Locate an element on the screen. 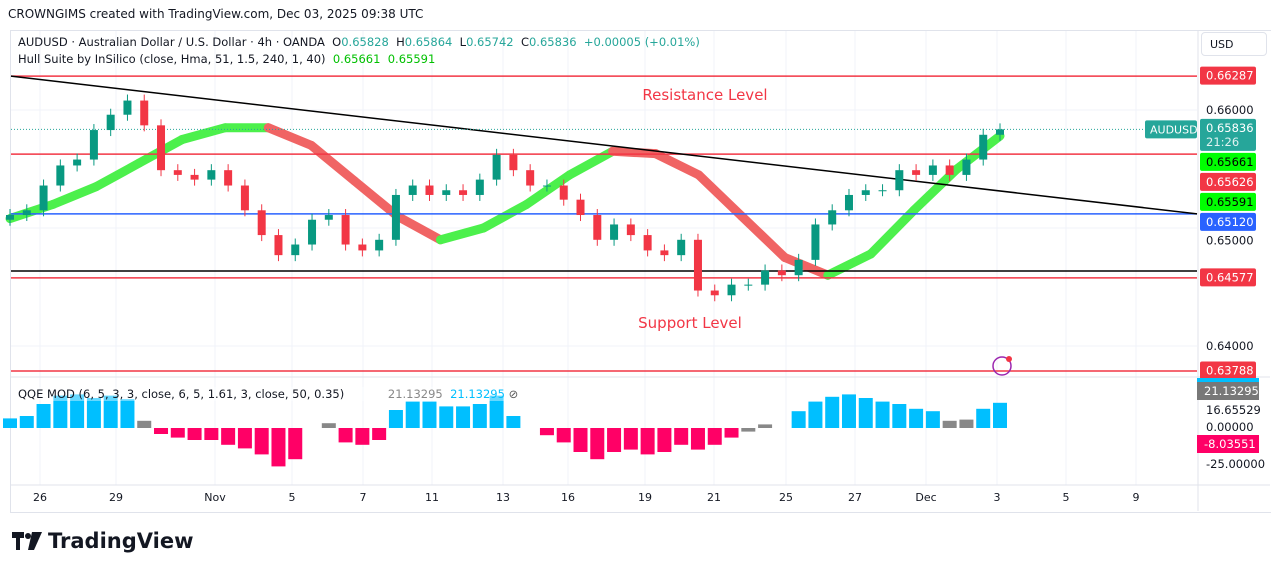 The width and height of the screenshot is (1281, 571). level-price-label: 0.63788 is located at coordinates (1230, 371).